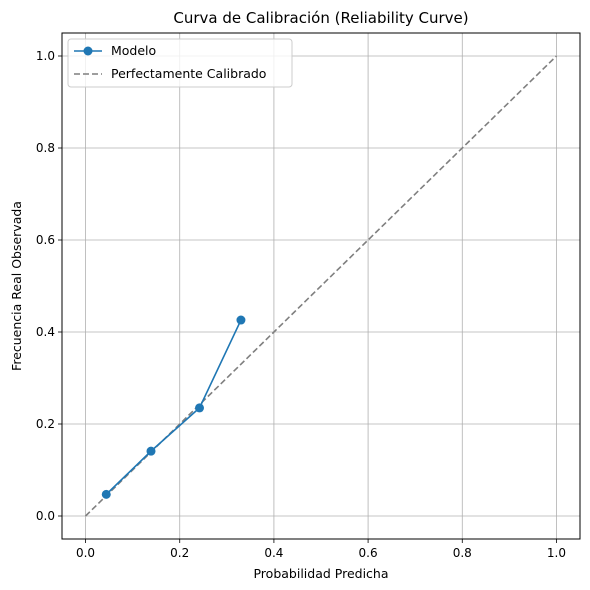 The height and width of the screenshot is (590, 590). What do you see at coordinates (556, 553) in the screenshot?
I see `x-tick-label: 1.0` at bounding box center [556, 553].